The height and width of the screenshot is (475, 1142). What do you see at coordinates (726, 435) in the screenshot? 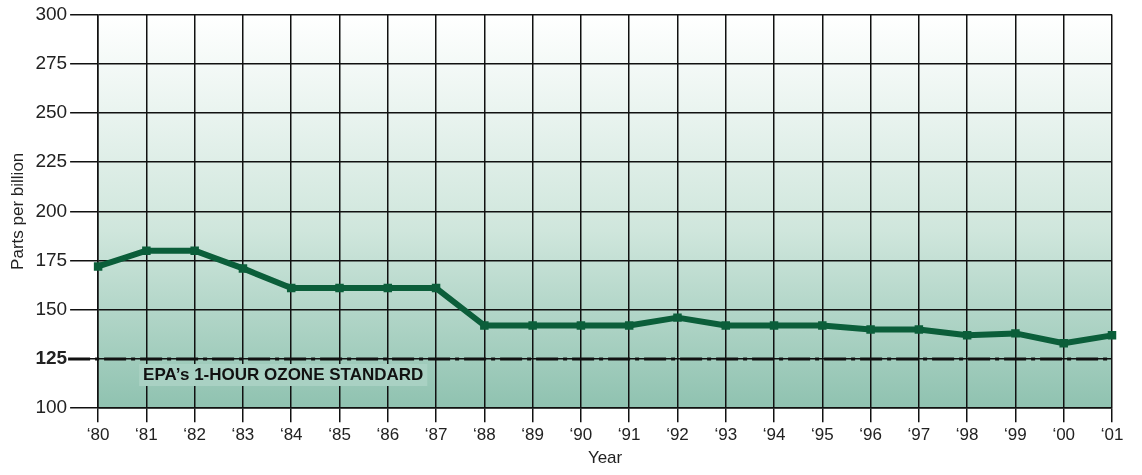
I see `x-tick-label: ‘93` at bounding box center [726, 435].